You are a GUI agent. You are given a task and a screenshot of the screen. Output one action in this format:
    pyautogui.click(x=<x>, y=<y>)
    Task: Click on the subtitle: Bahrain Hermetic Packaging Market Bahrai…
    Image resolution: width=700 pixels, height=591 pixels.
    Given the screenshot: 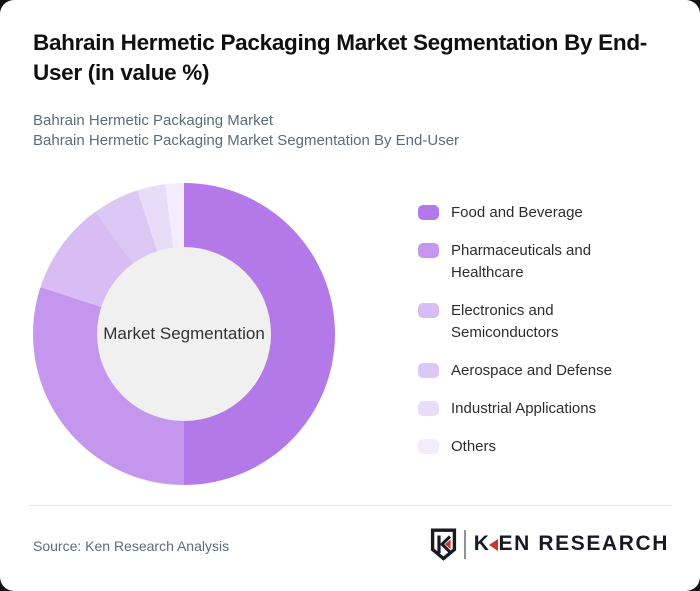 What is the action you would take?
    pyautogui.click(x=343, y=131)
    